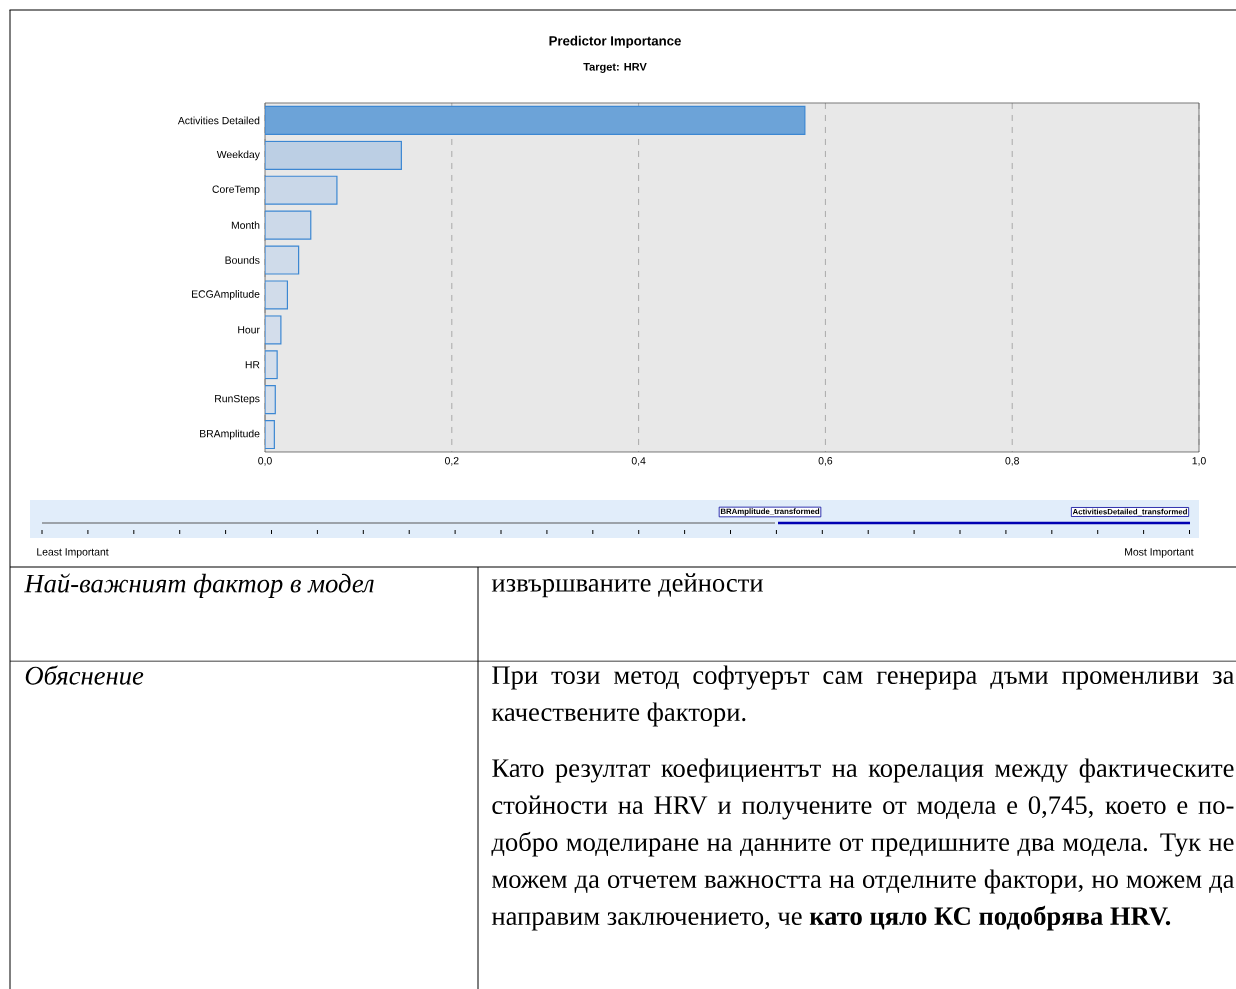  What do you see at coordinates (218, 120) in the screenshot?
I see `y-tick-label: Activities Detailed` at bounding box center [218, 120].